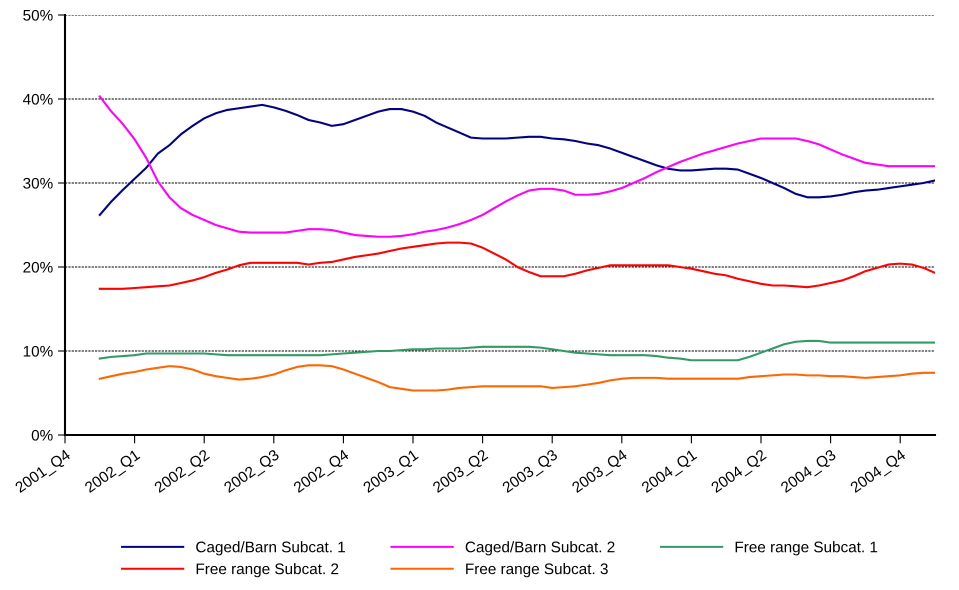 The image size is (959, 590). What do you see at coordinates (42, 435) in the screenshot?
I see `y-tick-label: 0%` at bounding box center [42, 435].